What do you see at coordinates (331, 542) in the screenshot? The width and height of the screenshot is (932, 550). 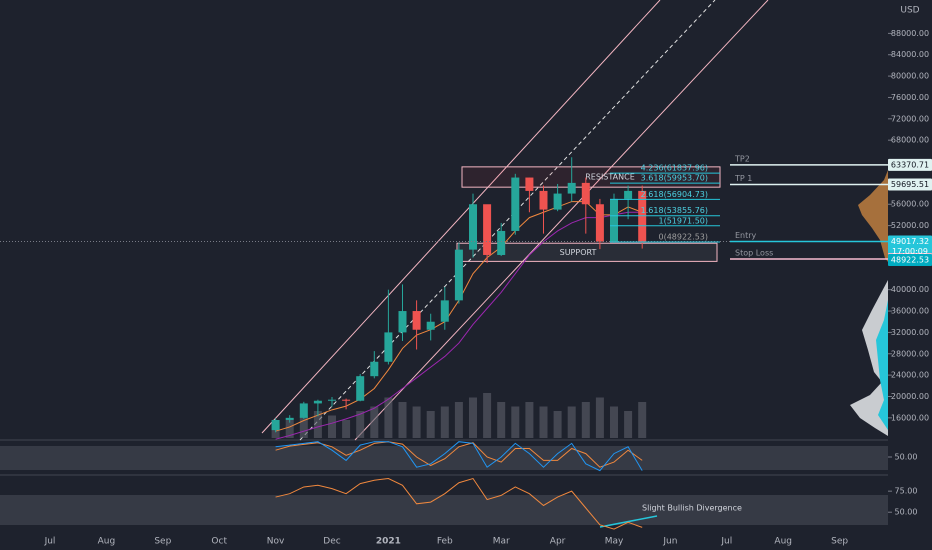 I see `x-tick-label: Dec` at bounding box center [331, 542].